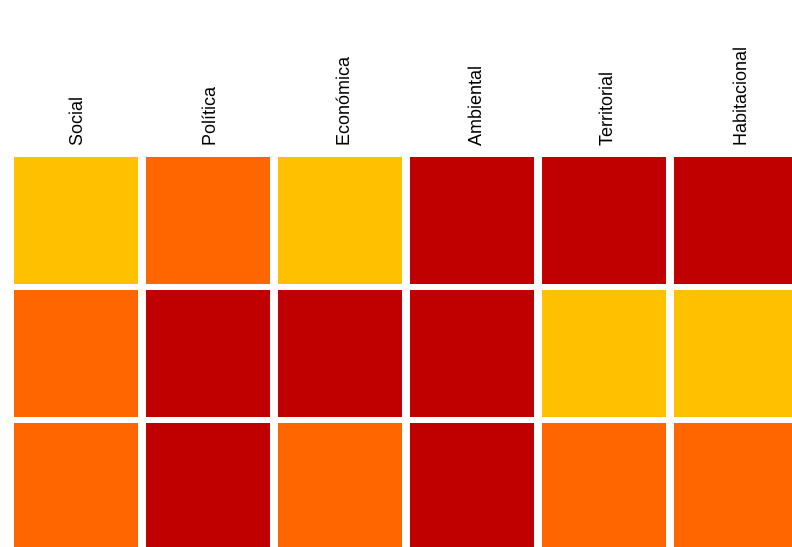 The height and width of the screenshot is (547, 792). Describe the element at coordinates (76, 121) in the screenshot. I see `column-label-1: Social` at that location.